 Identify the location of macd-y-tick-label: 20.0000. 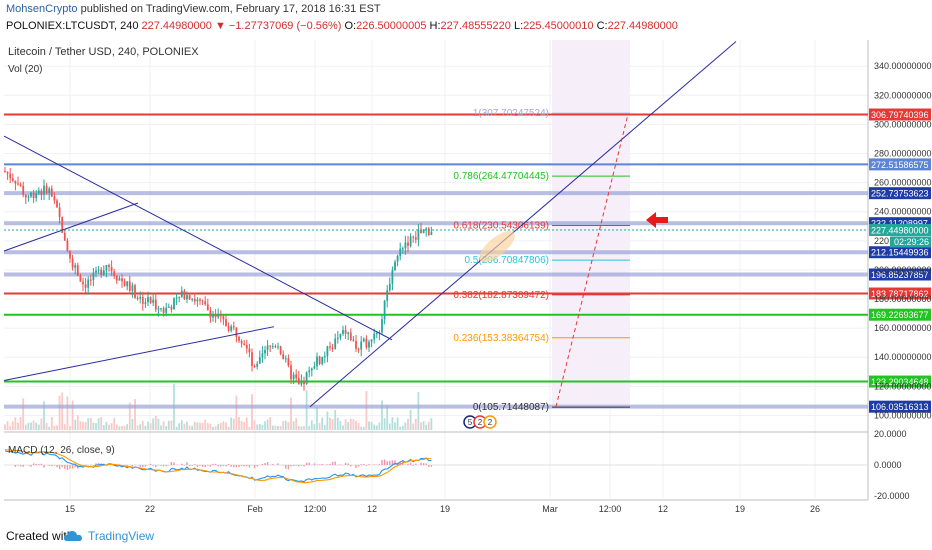
(890, 434).